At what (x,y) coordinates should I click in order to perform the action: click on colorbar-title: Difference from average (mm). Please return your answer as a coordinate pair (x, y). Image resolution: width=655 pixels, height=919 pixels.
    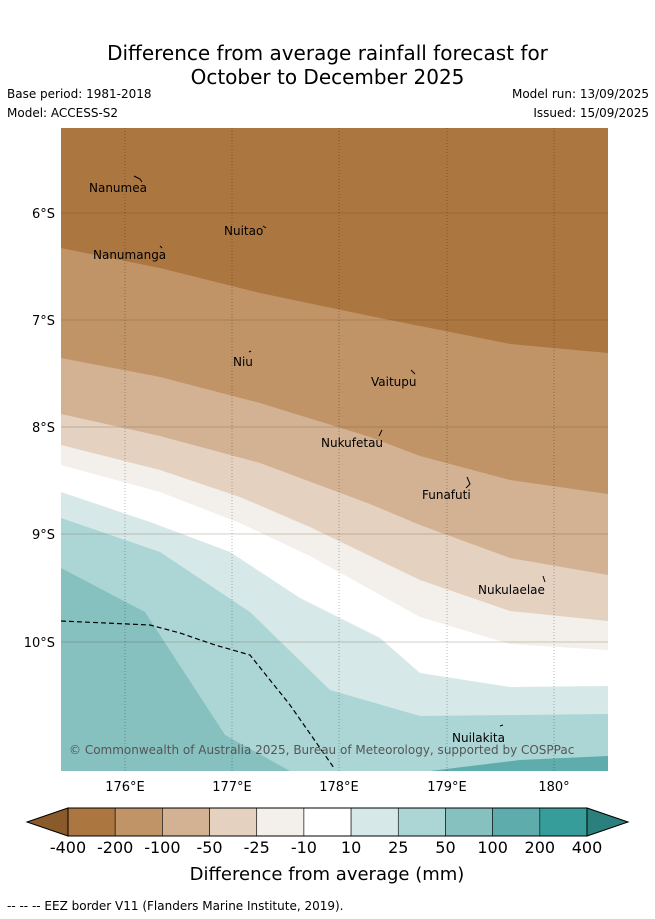
    Looking at the image, I should click on (327, 874).